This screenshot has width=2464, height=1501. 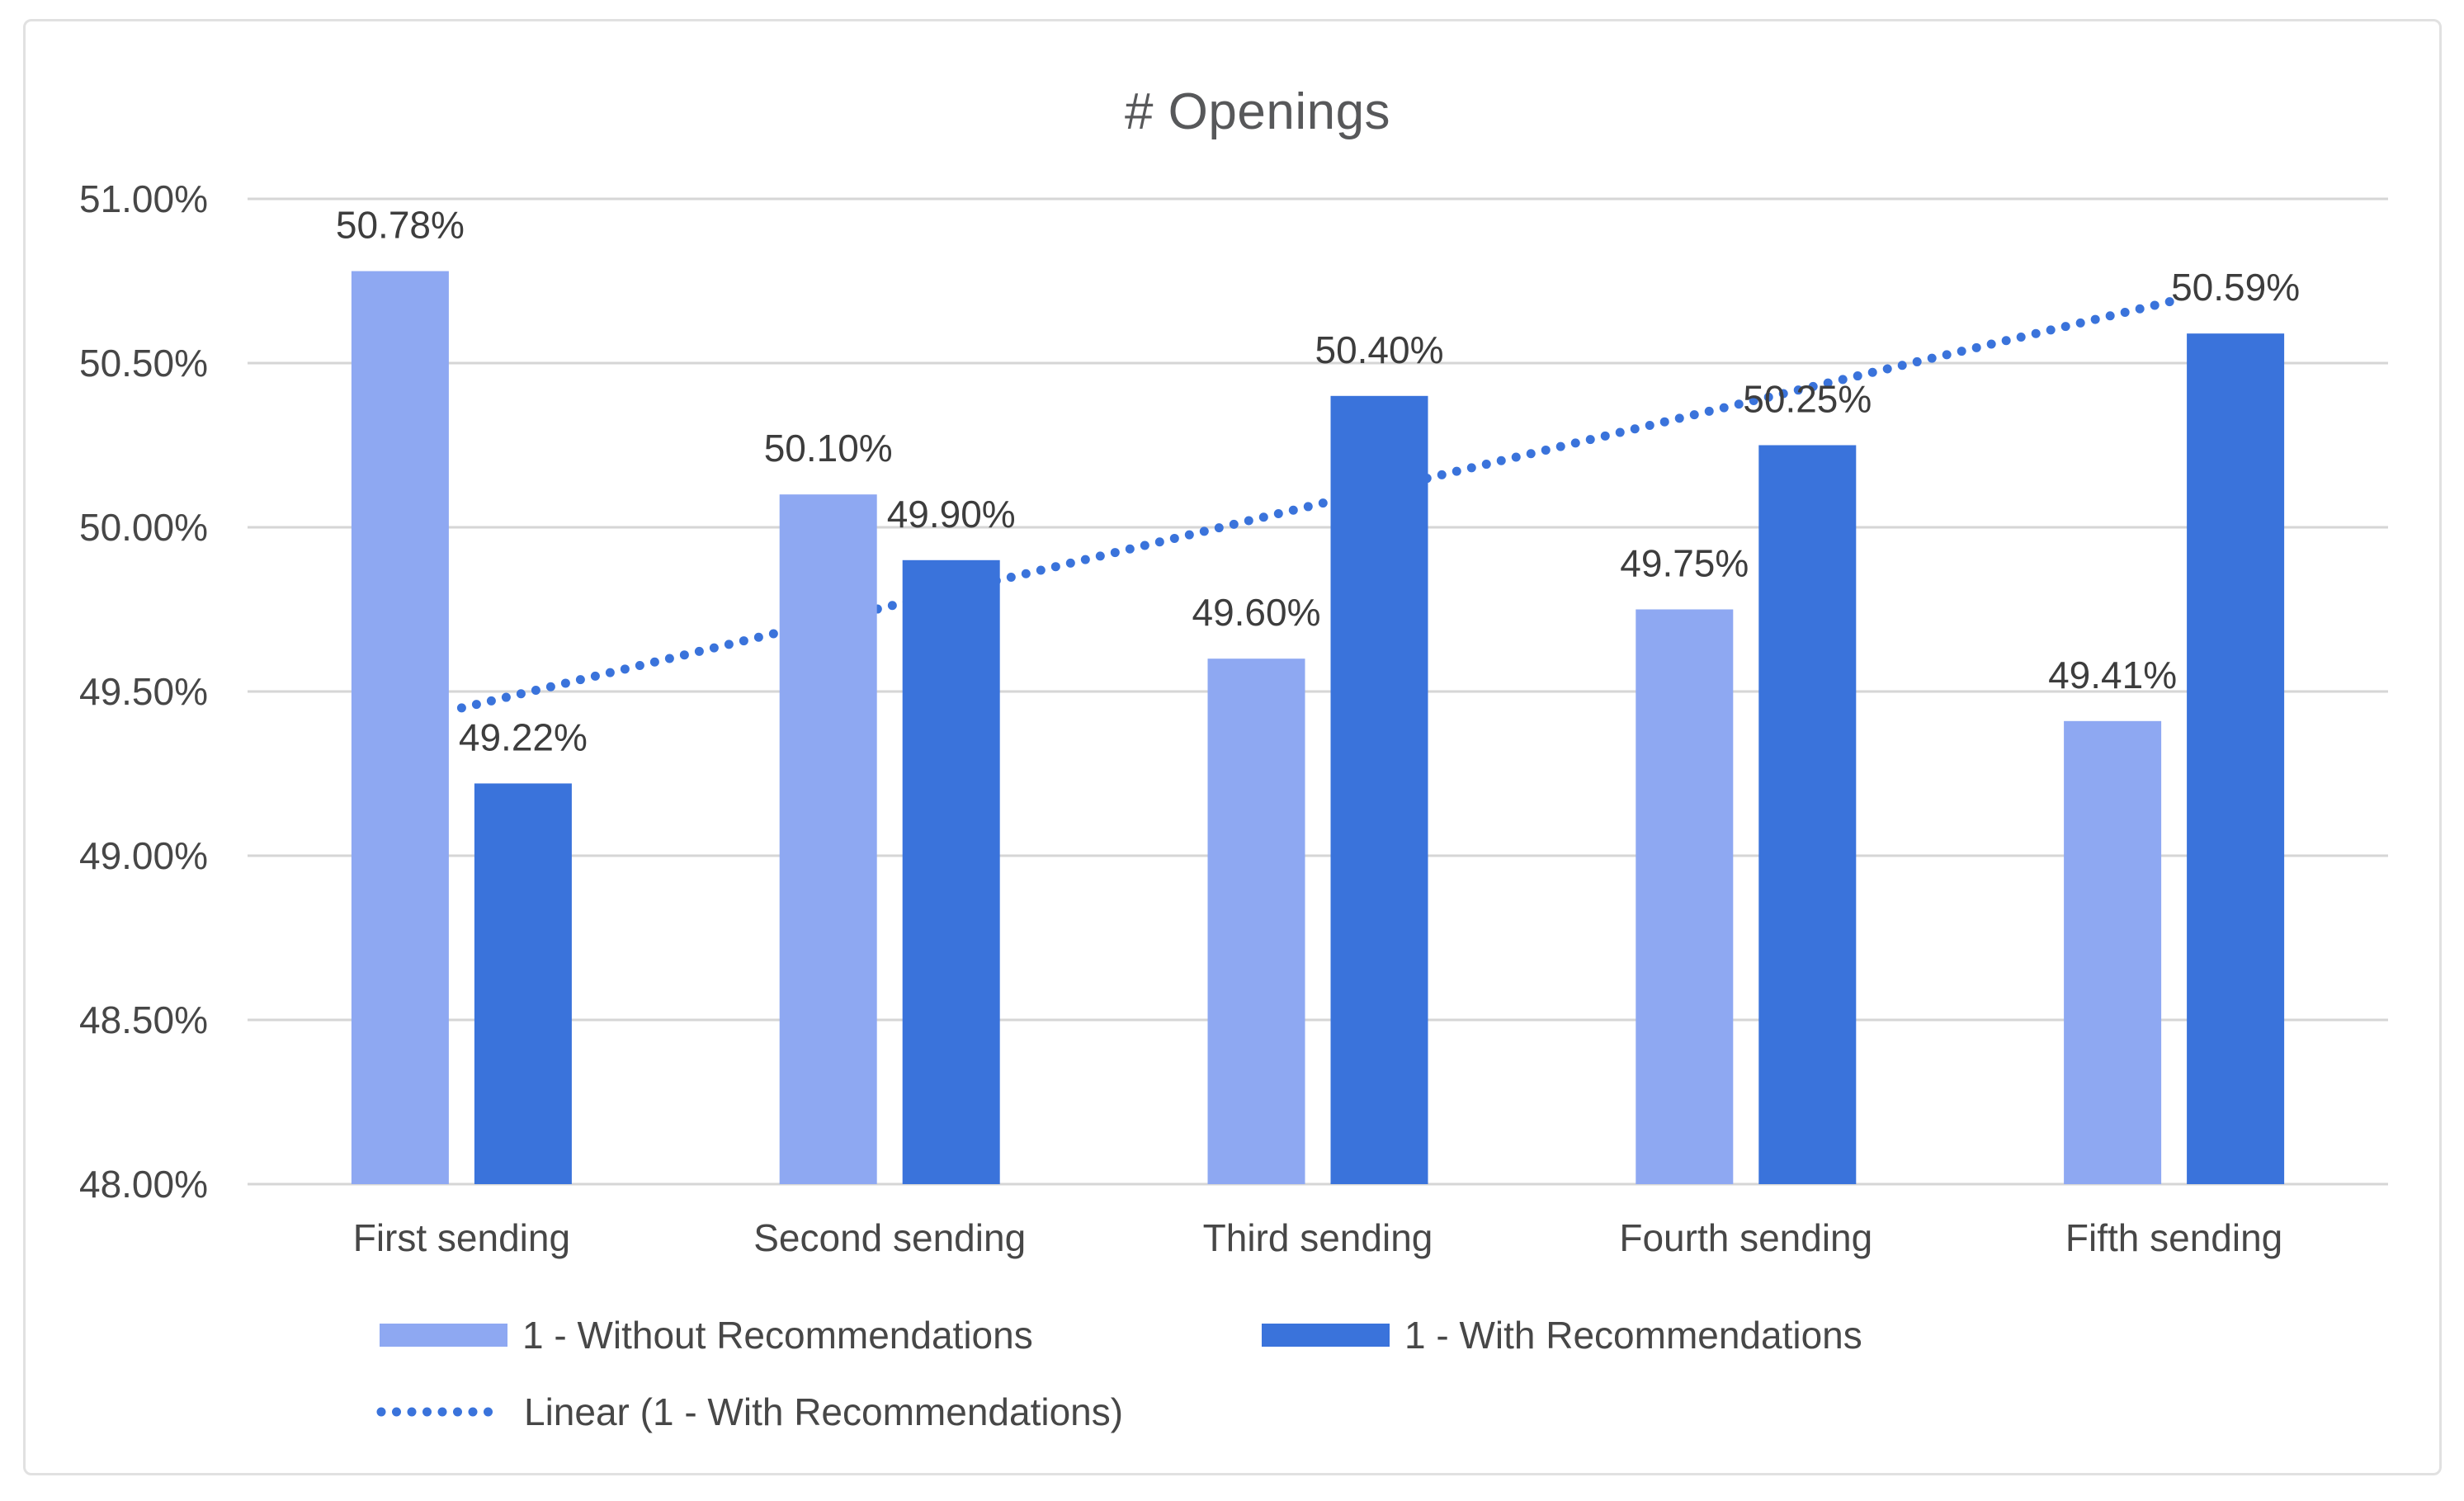 What do you see at coordinates (442, 1412) in the screenshot?
I see `legend-dotted-line-icon` at bounding box center [442, 1412].